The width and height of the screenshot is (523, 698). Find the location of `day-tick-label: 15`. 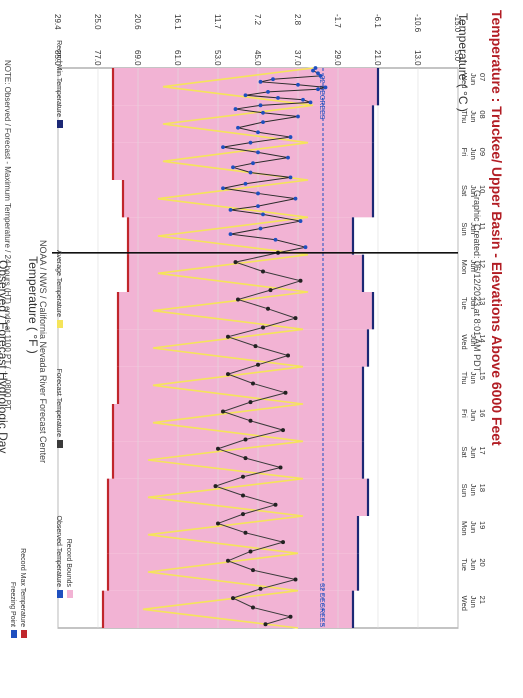

day-tick-label: 15 is located at coordinates (482, 376).